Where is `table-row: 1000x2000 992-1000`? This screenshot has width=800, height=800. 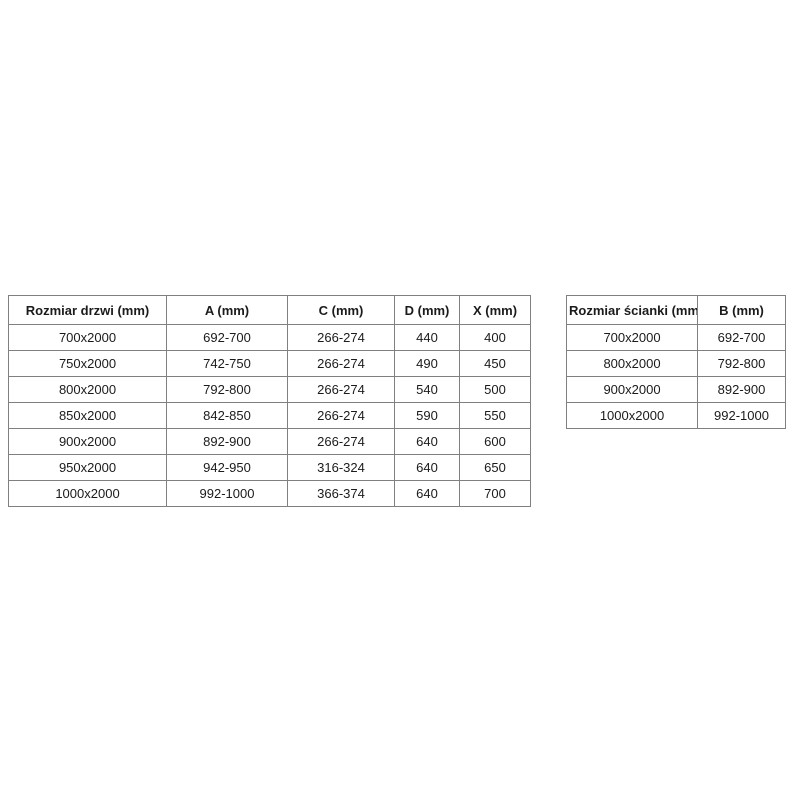 table-row: 1000x2000 992-1000 is located at coordinates (676, 415).